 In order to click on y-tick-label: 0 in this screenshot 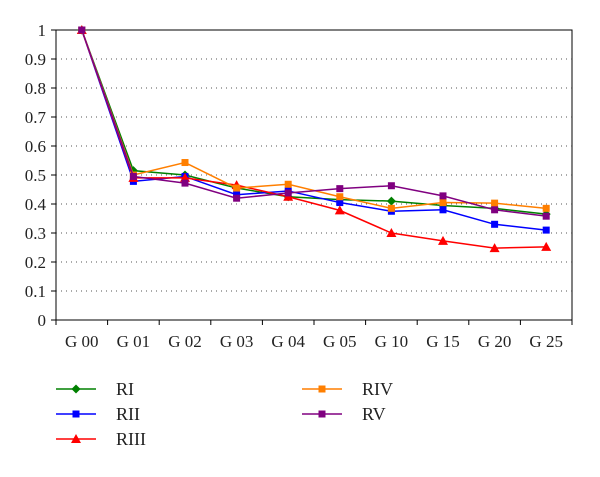, I will do `click(42, 320)`.